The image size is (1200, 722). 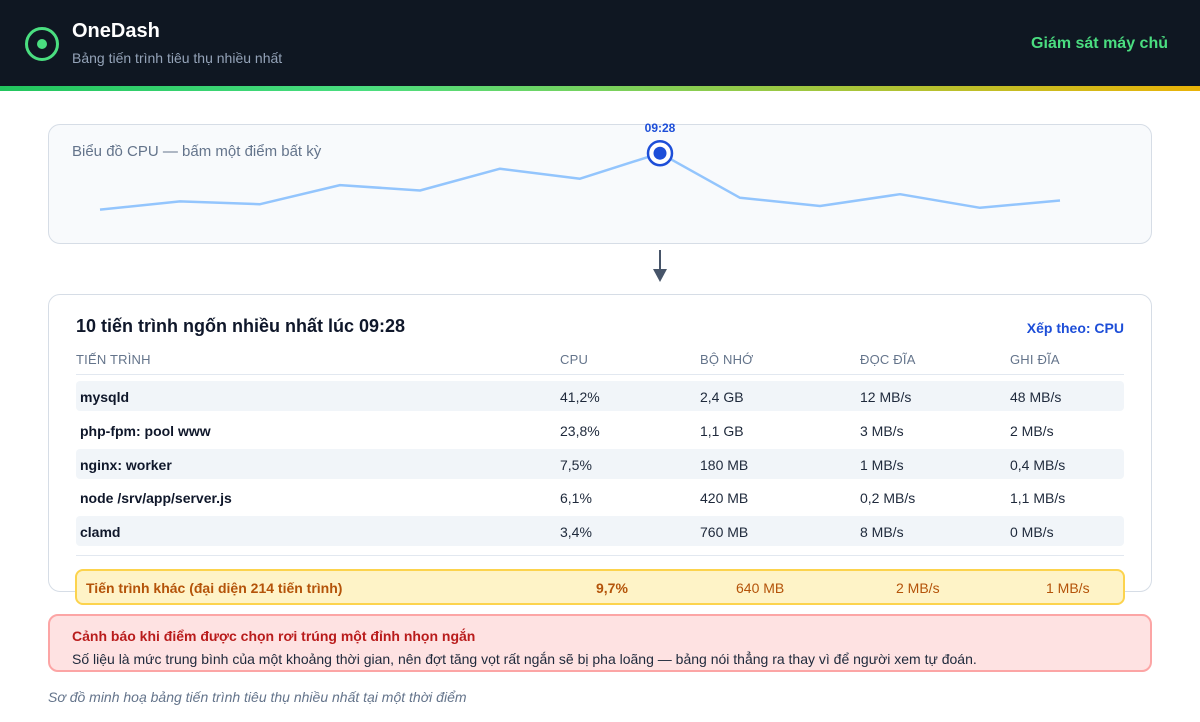 What do you see at coordinates (145, 431) in the screenshot?
I see `process-name: php-fpm: pool www` at bounding box center [145, 431].